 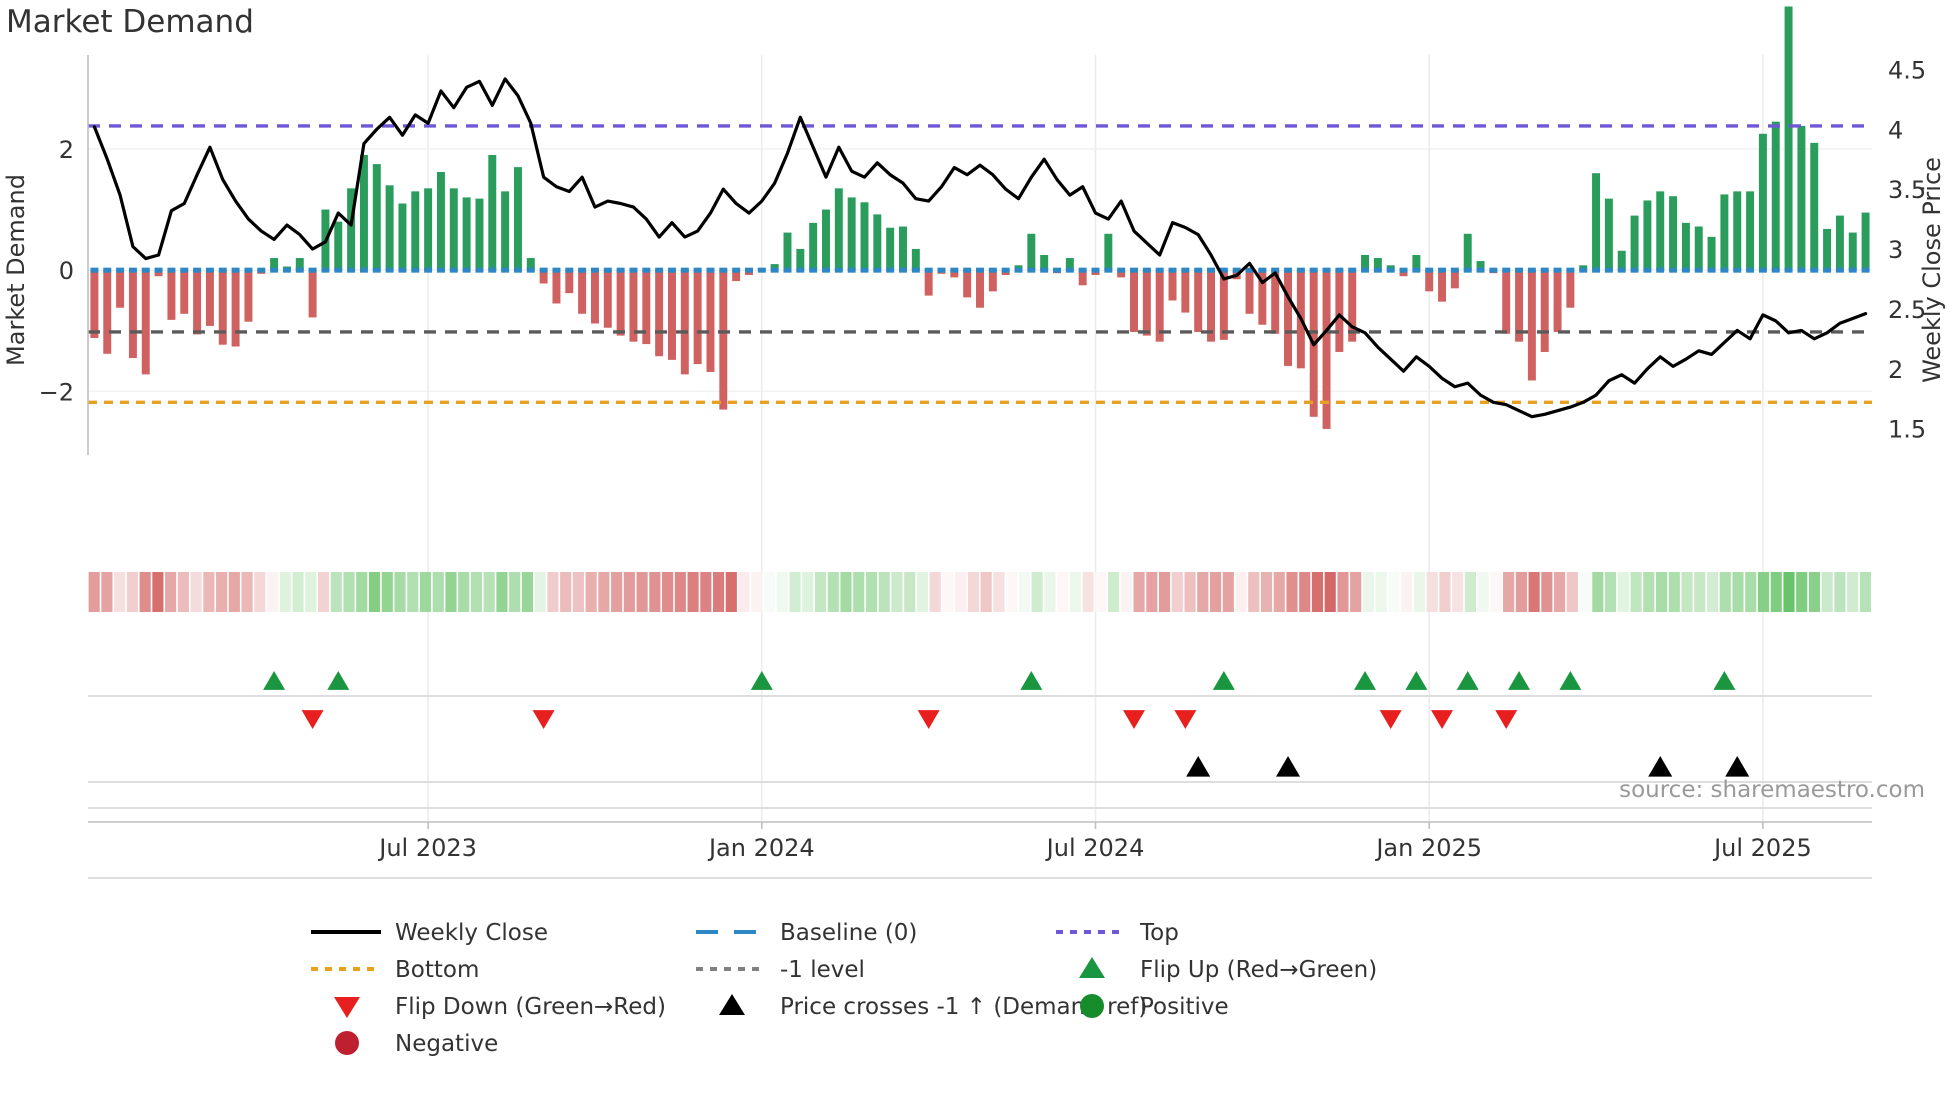 I want to click on y-axis-right-tick: 2.5, so click(x=1907, y=310).